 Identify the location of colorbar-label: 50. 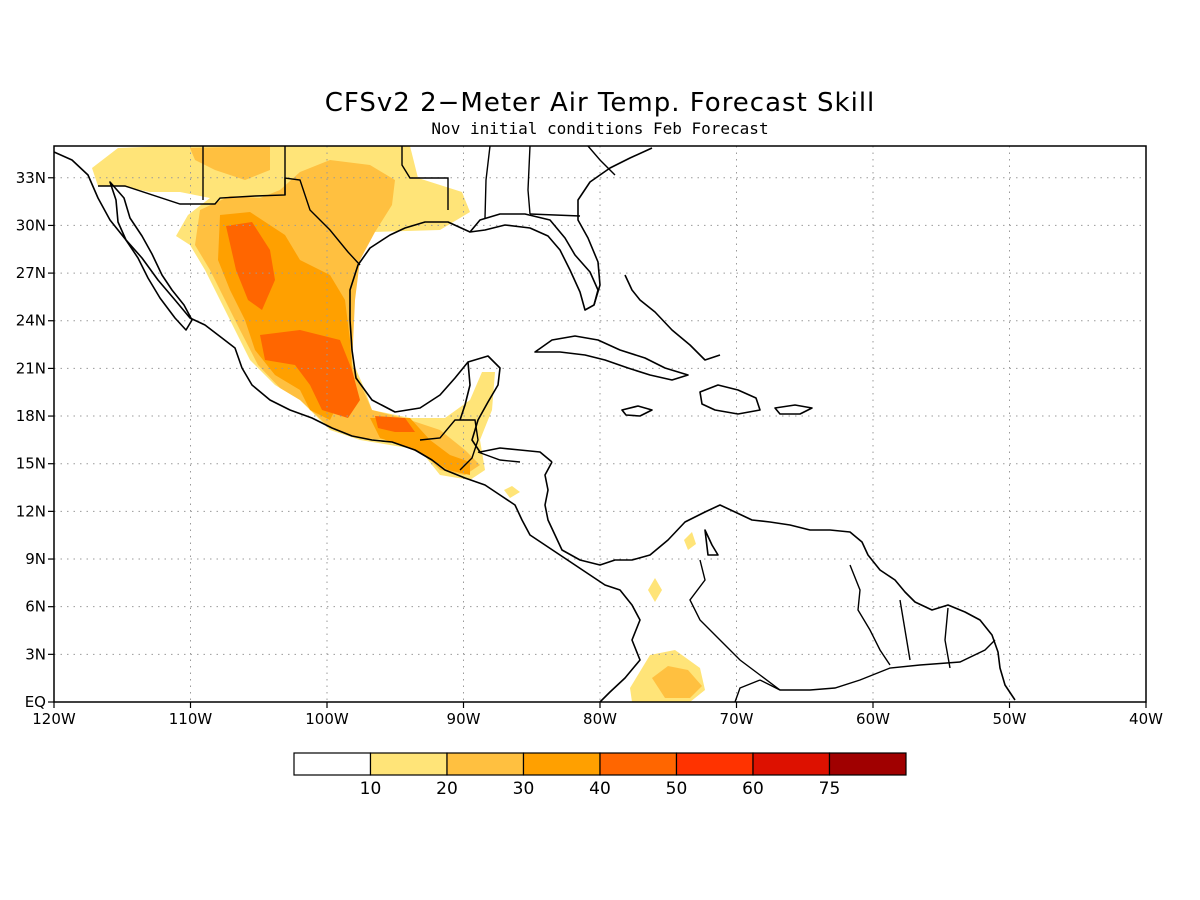
(677, 789).